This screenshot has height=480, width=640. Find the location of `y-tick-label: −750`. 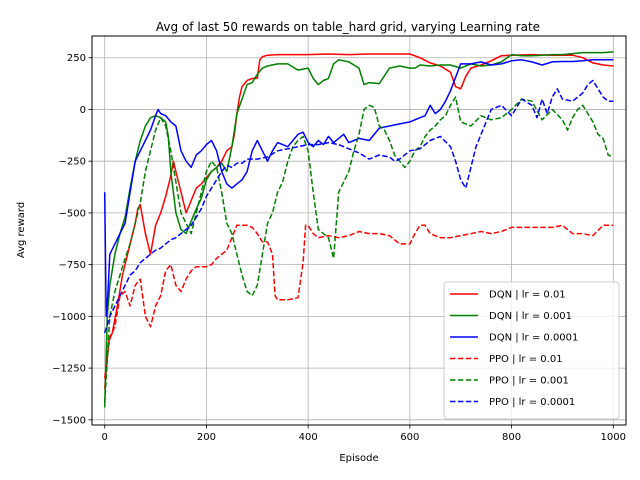

y-tick-label: −750 is located at coordinates (72, 265).